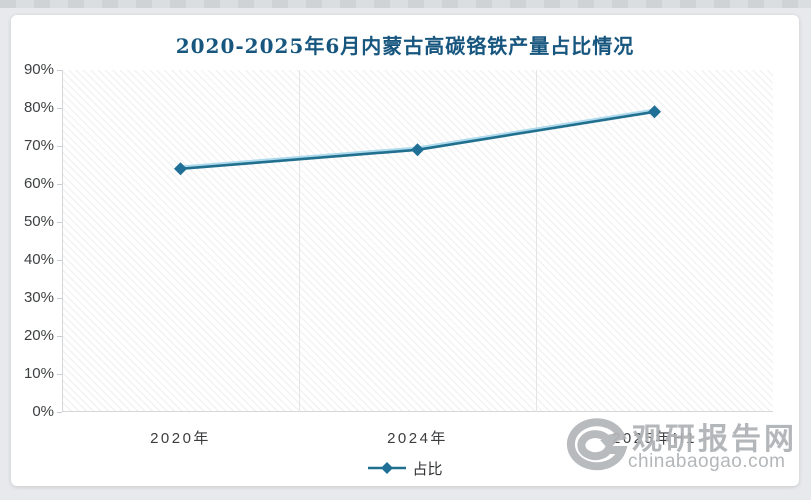  What do you see at coordinates (38, 259) in the screenshot?
I see `y-tick-label: 40%` at bounding box center [38, 259].